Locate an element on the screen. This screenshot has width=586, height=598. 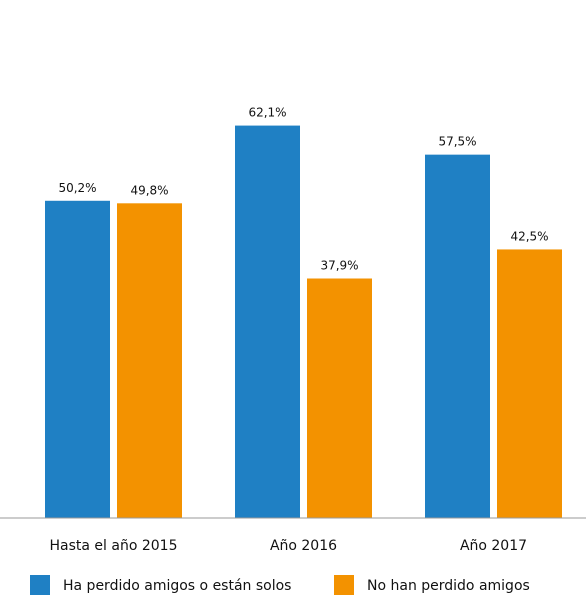
legend-label-not-lost-friends: No han perdido amigos is located at coordinates (448, 586).